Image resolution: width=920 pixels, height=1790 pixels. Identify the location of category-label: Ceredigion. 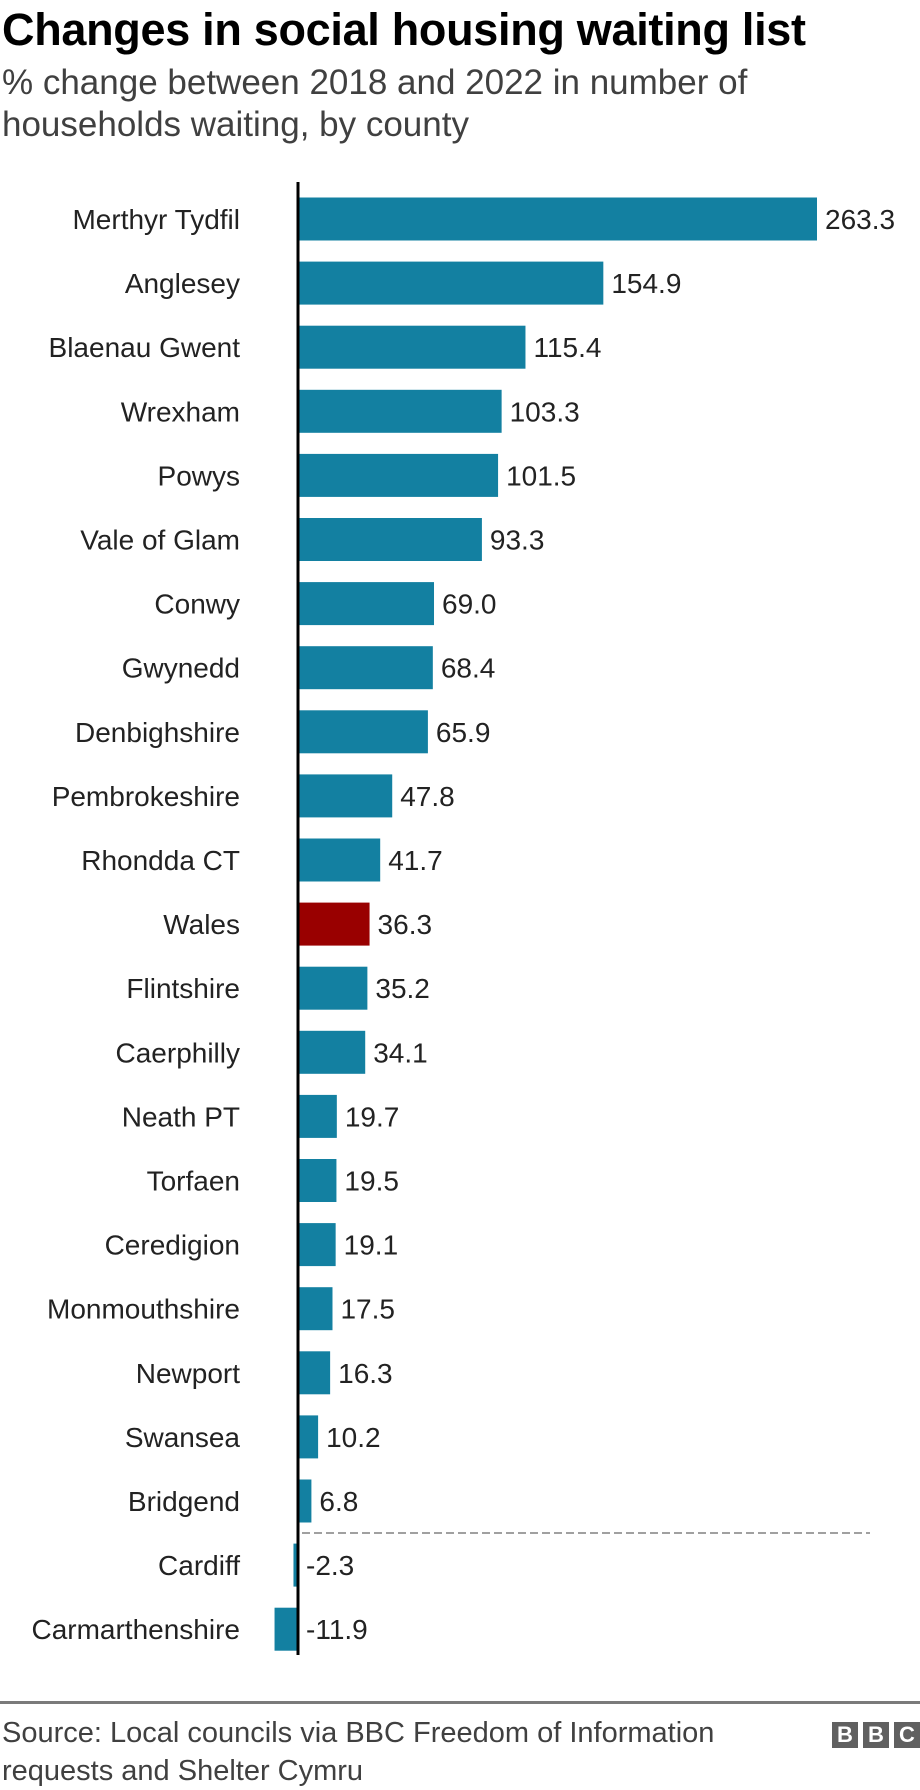
(172, 1245).